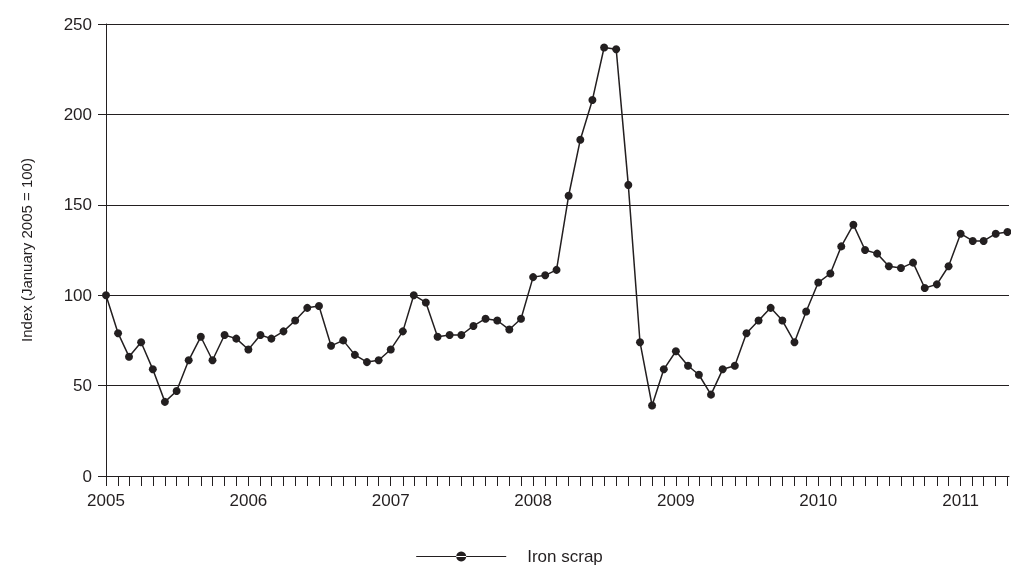  Describe the element at coordinates (26, 250) in the screenshot. I see `y-axis-title: Index (January 2005 = 100)` at that location.